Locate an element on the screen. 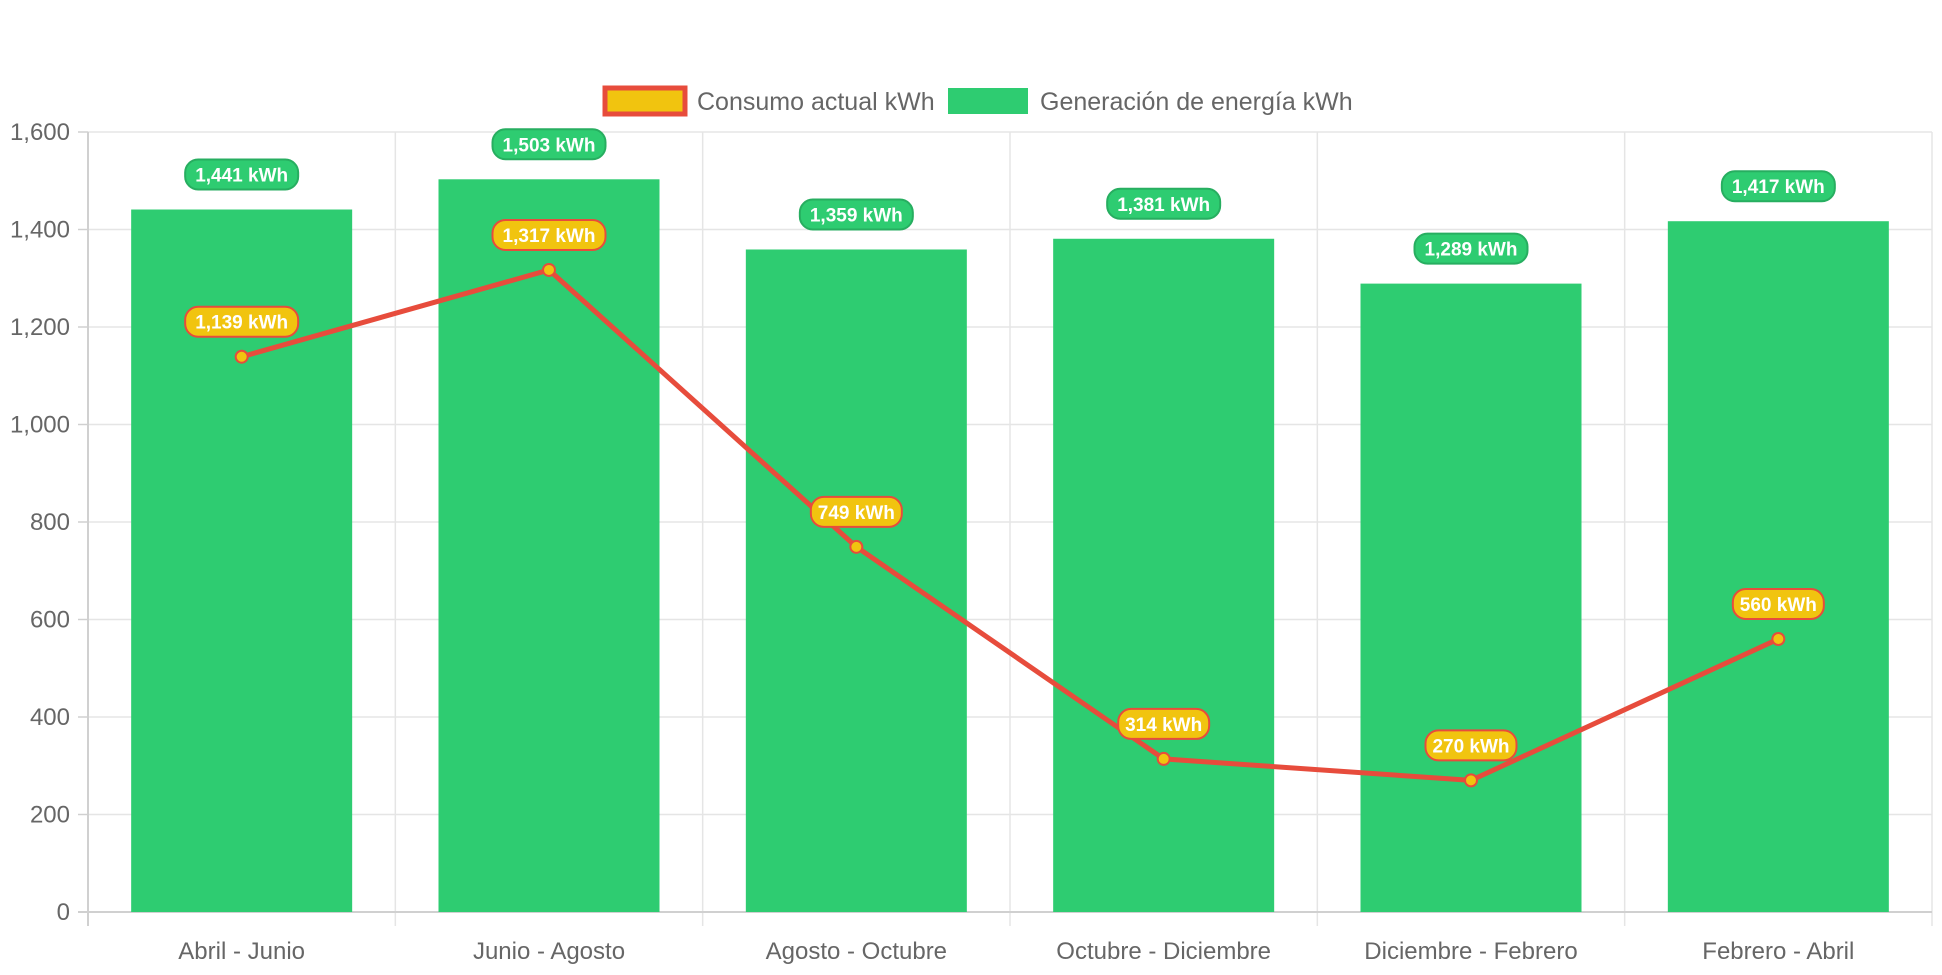 This screenshot has width=1942, height=975. data-label-text: 270 kWh is located at coordinates (1470, 746).